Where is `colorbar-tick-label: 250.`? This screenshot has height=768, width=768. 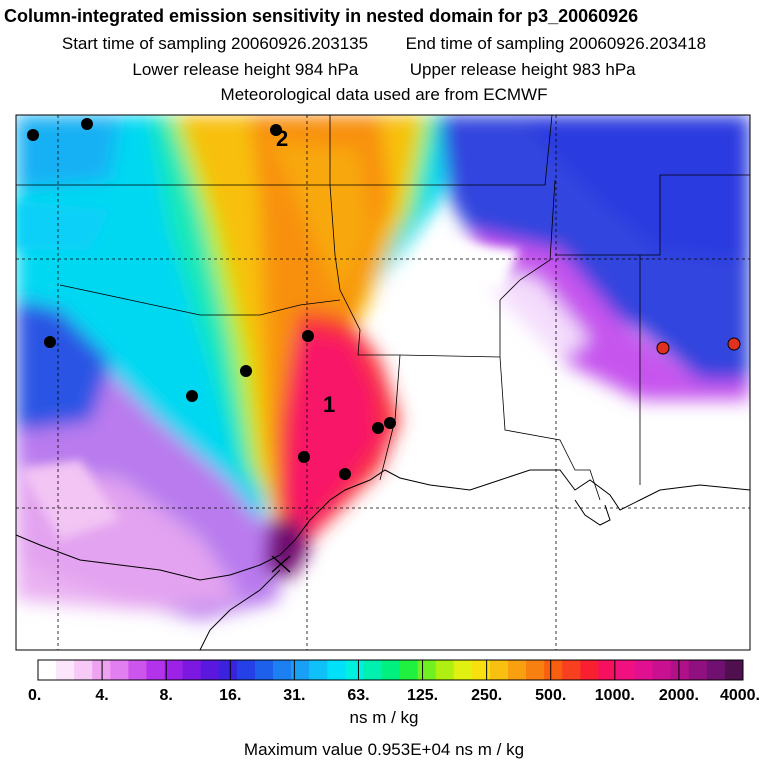
colorbar-tick-label: 250. is located at coordinates (486, 695).